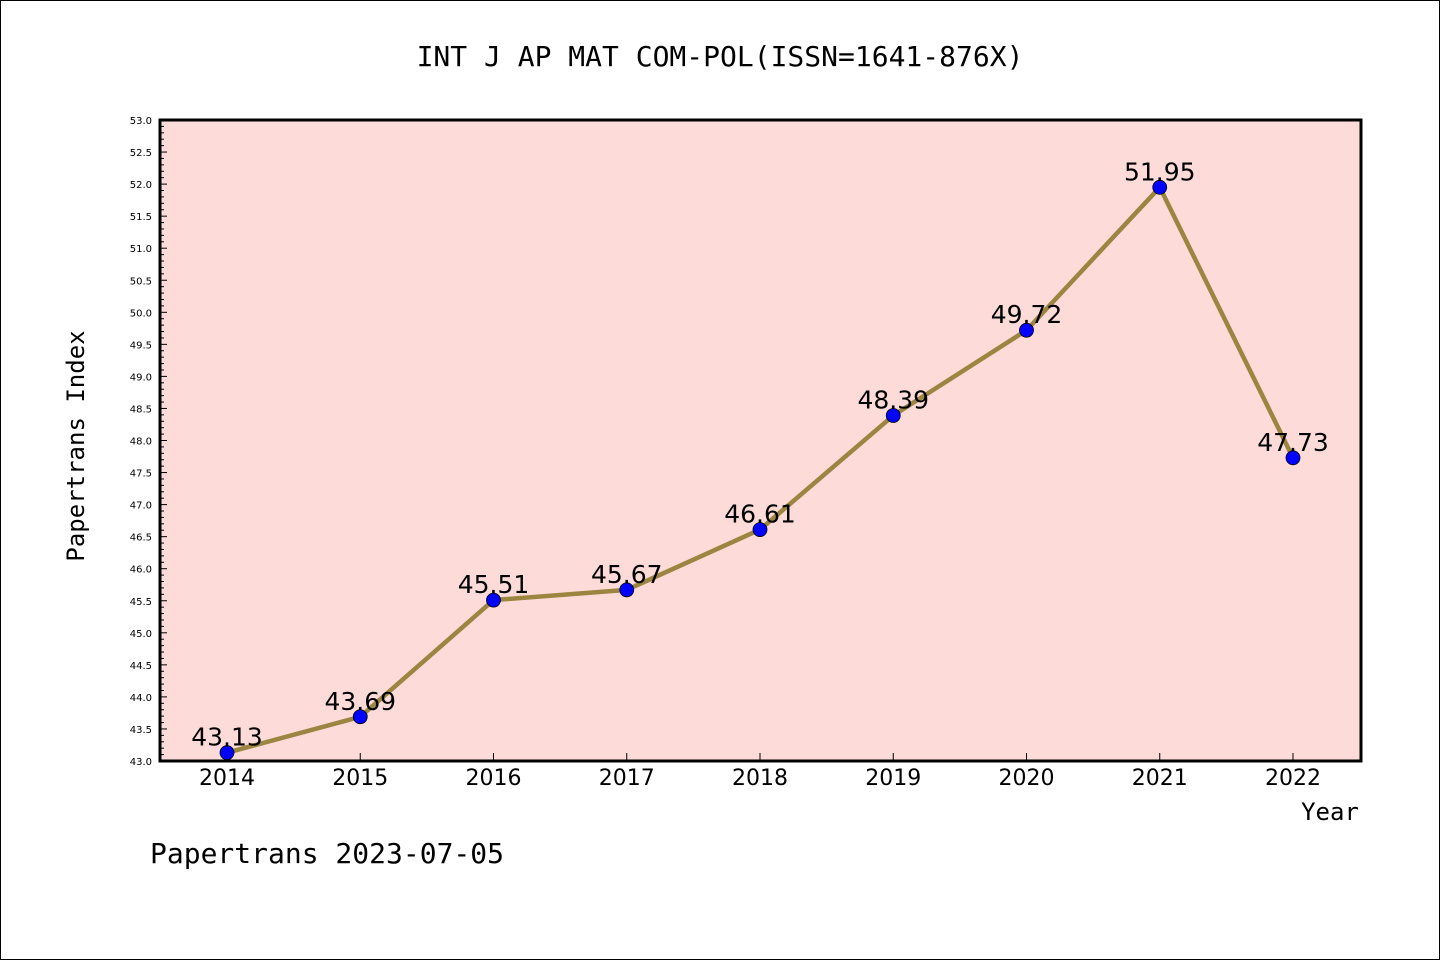 The image size is (1440, 960). I want to click on x-tick-label: 2020, so click(1027, 778).